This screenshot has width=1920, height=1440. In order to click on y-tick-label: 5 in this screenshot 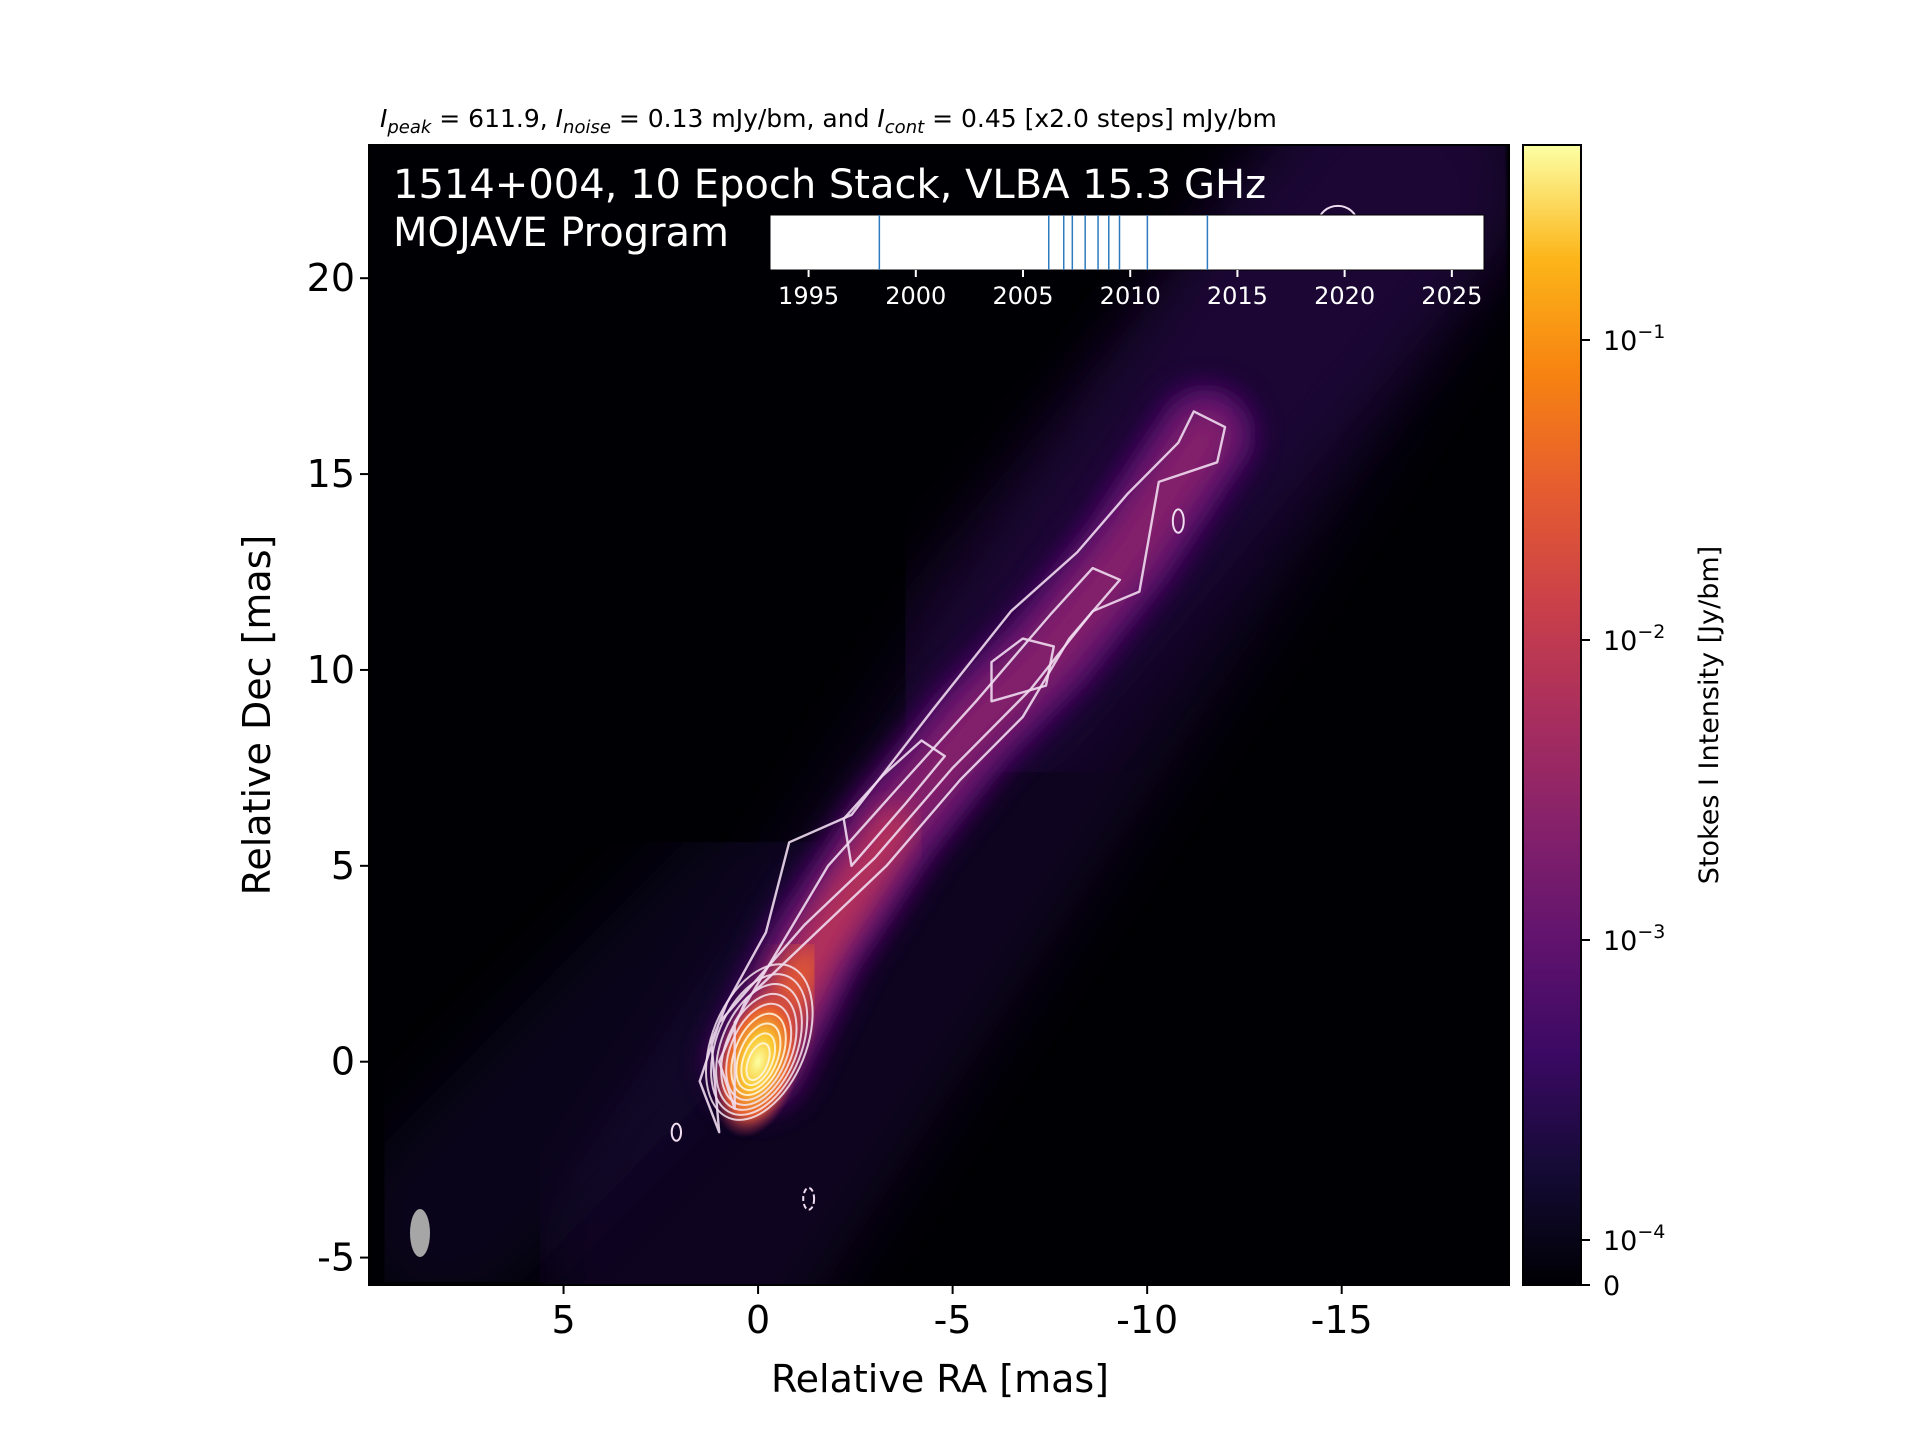, I will do `click(343, 866)`.